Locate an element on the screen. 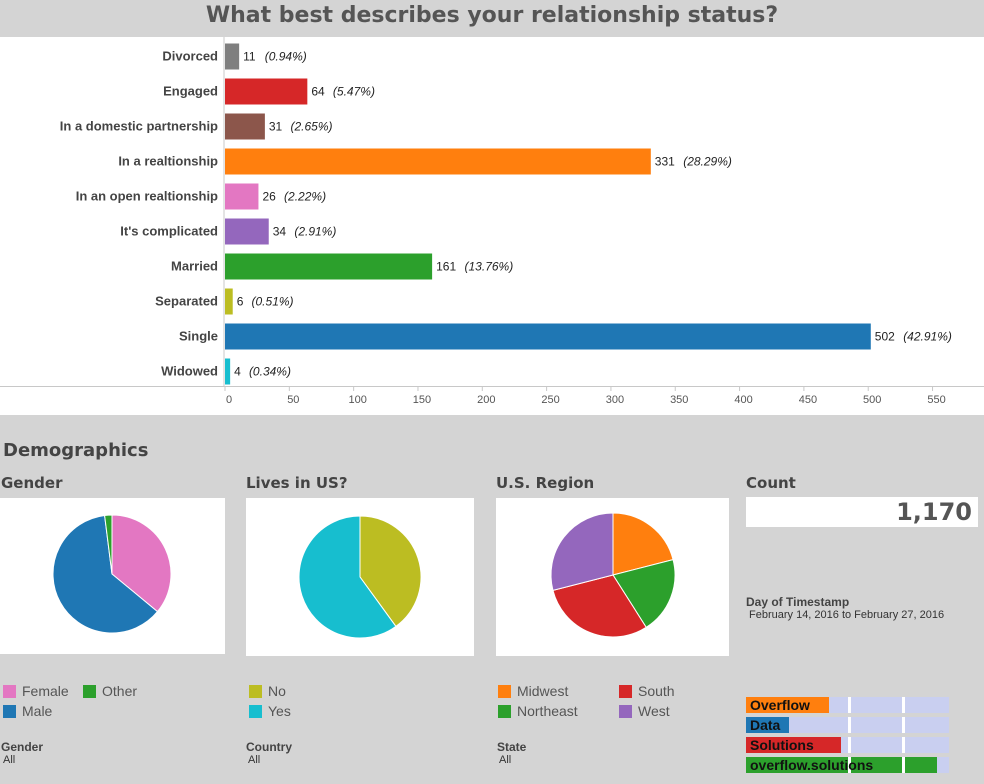 The width and height of the screenshot is (984, 784). us-region-legend: Midwest South Northeast West is located at coordinates (618, 703).